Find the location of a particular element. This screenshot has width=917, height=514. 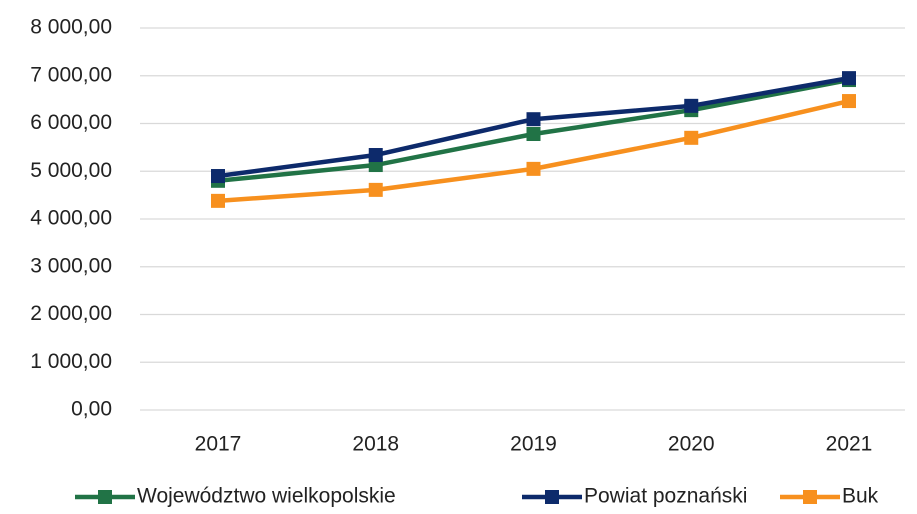

y-tick-label: 8 000,00 is located at coordinates (71, 27).